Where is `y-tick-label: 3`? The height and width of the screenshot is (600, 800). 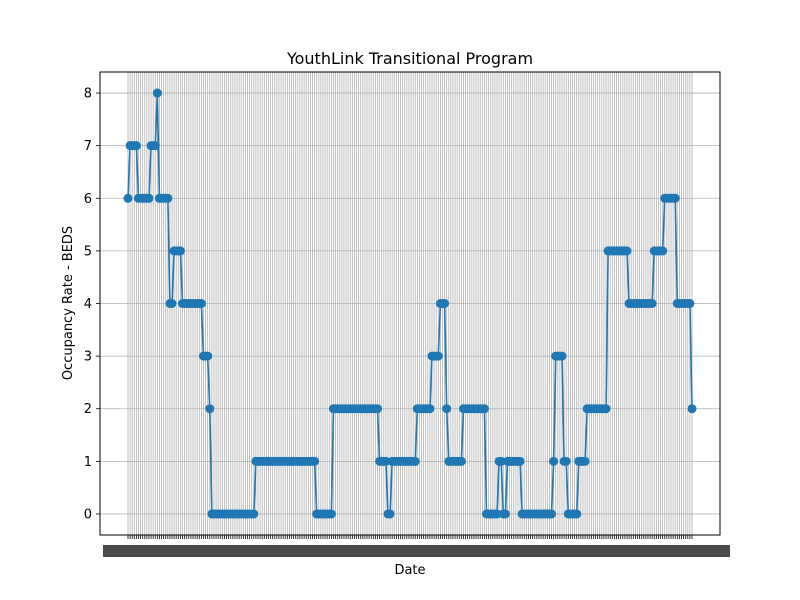
y-tick-label: 3 is located at coordinates (88, 357).